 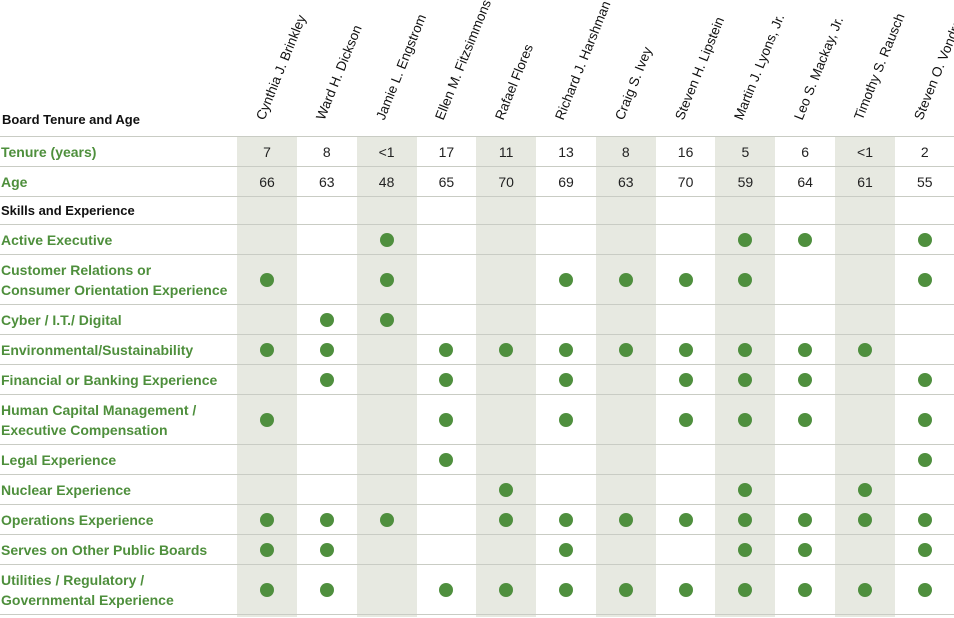 What do you see at coordinates (506, 181) in the screenshot?
I see `age-value: 70` at bounding box center [506, 181].